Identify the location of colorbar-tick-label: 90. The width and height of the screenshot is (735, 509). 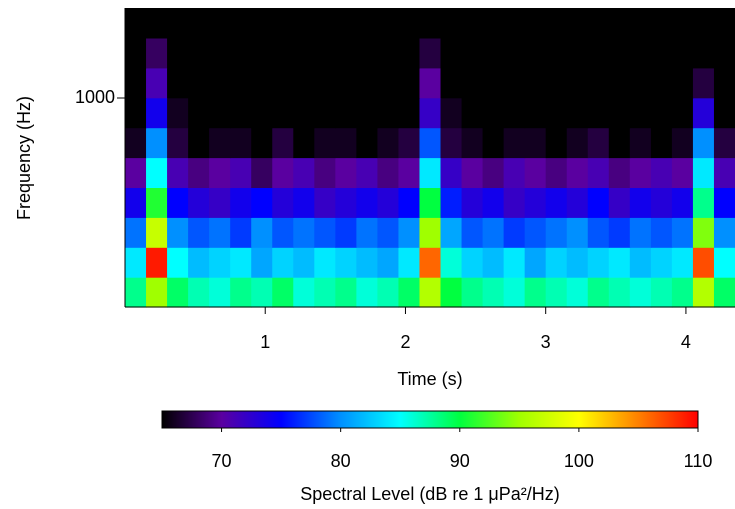
(460, 461).